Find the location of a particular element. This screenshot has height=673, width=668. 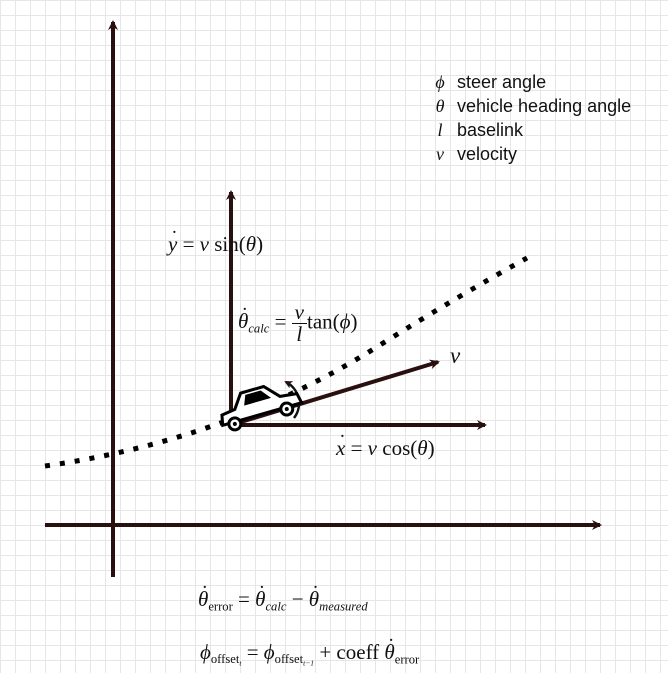

tan-func: tan( is located at coordinates (323, 321).